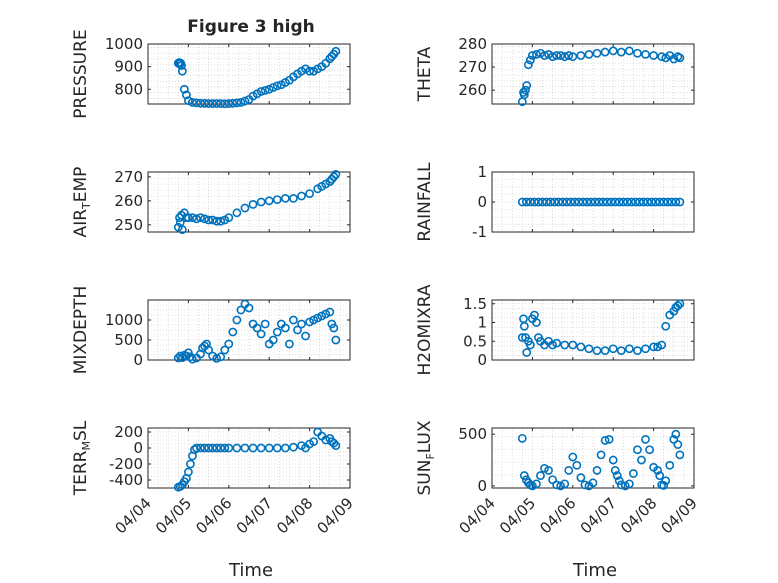  I want to click on y-tick-label: 1, so click(482, 323).